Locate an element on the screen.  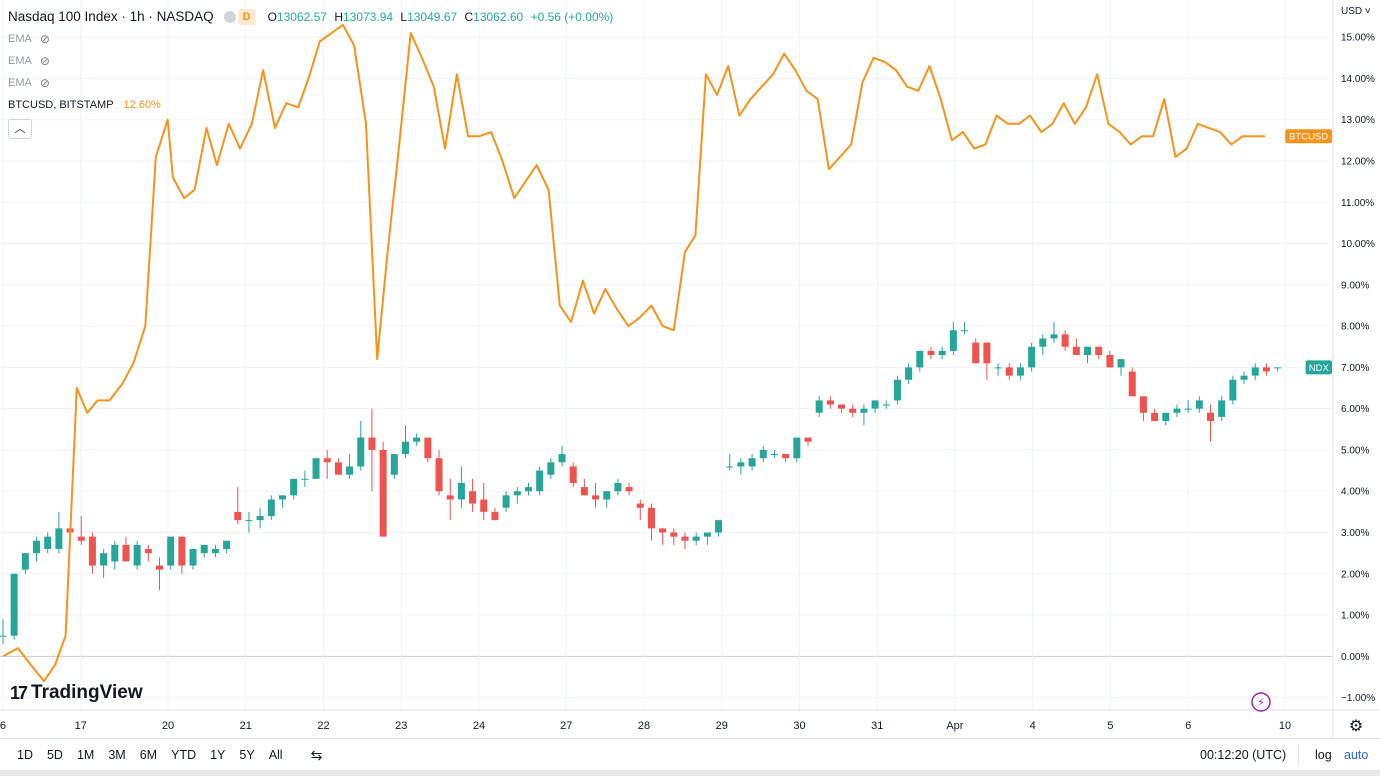
indicator-row-2: EMA ⊘ is located at coordinates (312, 61).